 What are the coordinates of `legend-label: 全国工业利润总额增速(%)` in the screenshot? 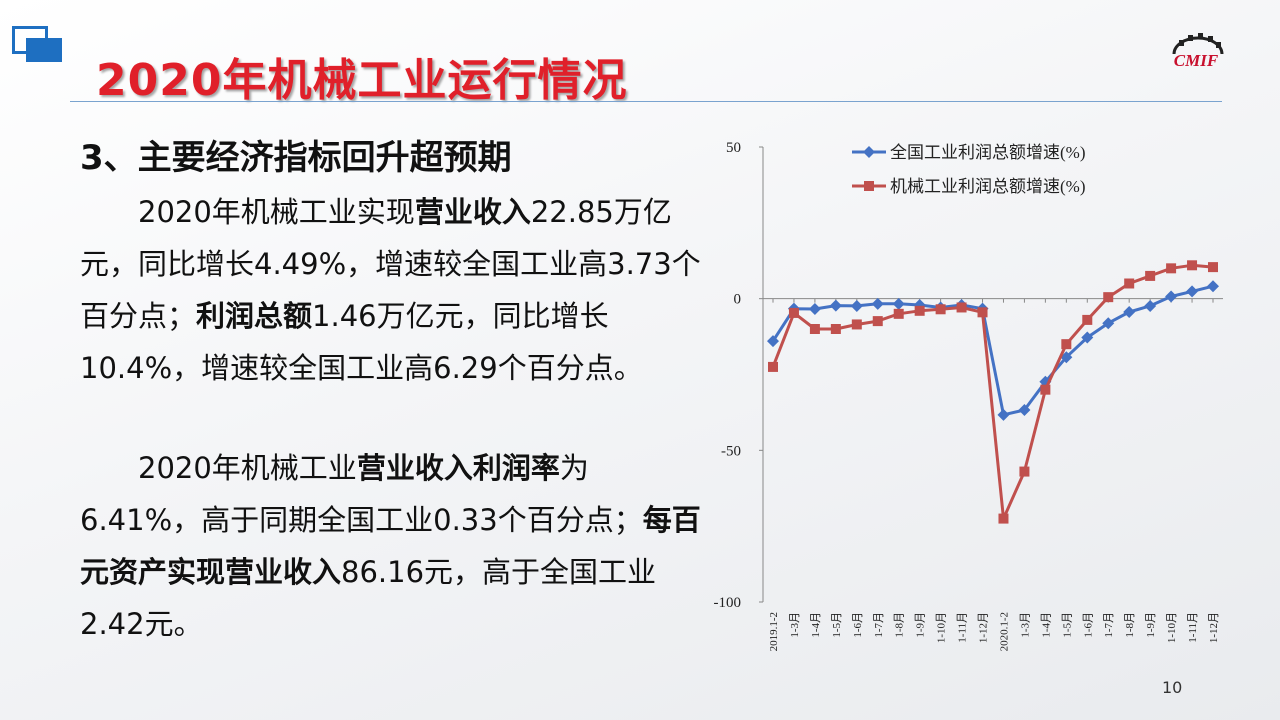 It's located at (987, 152).